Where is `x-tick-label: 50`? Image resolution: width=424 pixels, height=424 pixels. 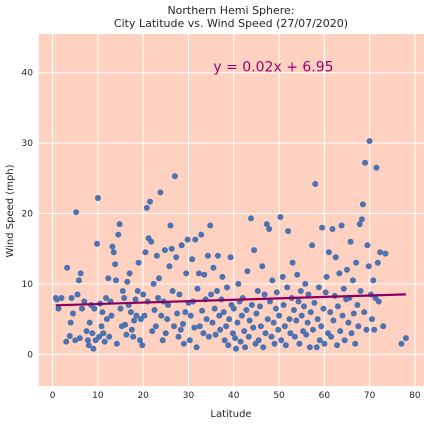 x-tick-label: 50 is located at coordinates (279, 396).